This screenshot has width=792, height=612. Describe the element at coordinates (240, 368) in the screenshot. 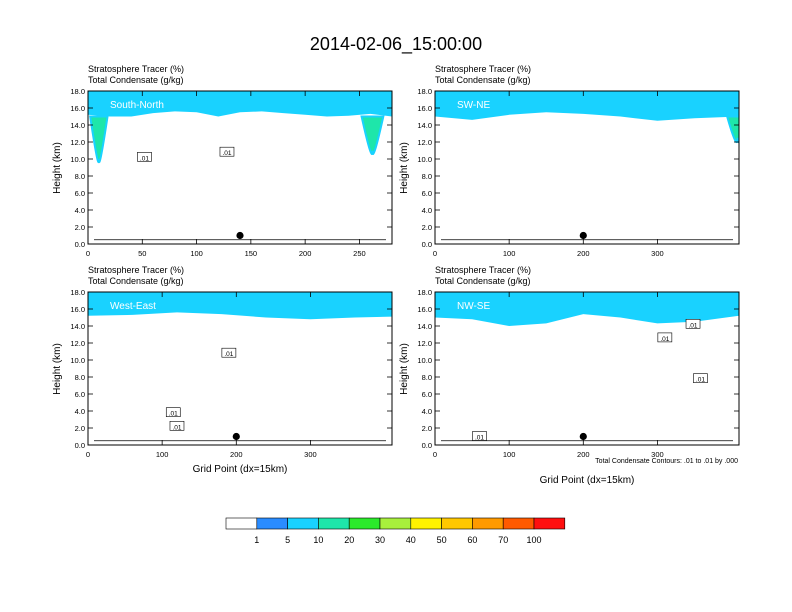

I see `plot-area: .01 .01 .01` at that location.